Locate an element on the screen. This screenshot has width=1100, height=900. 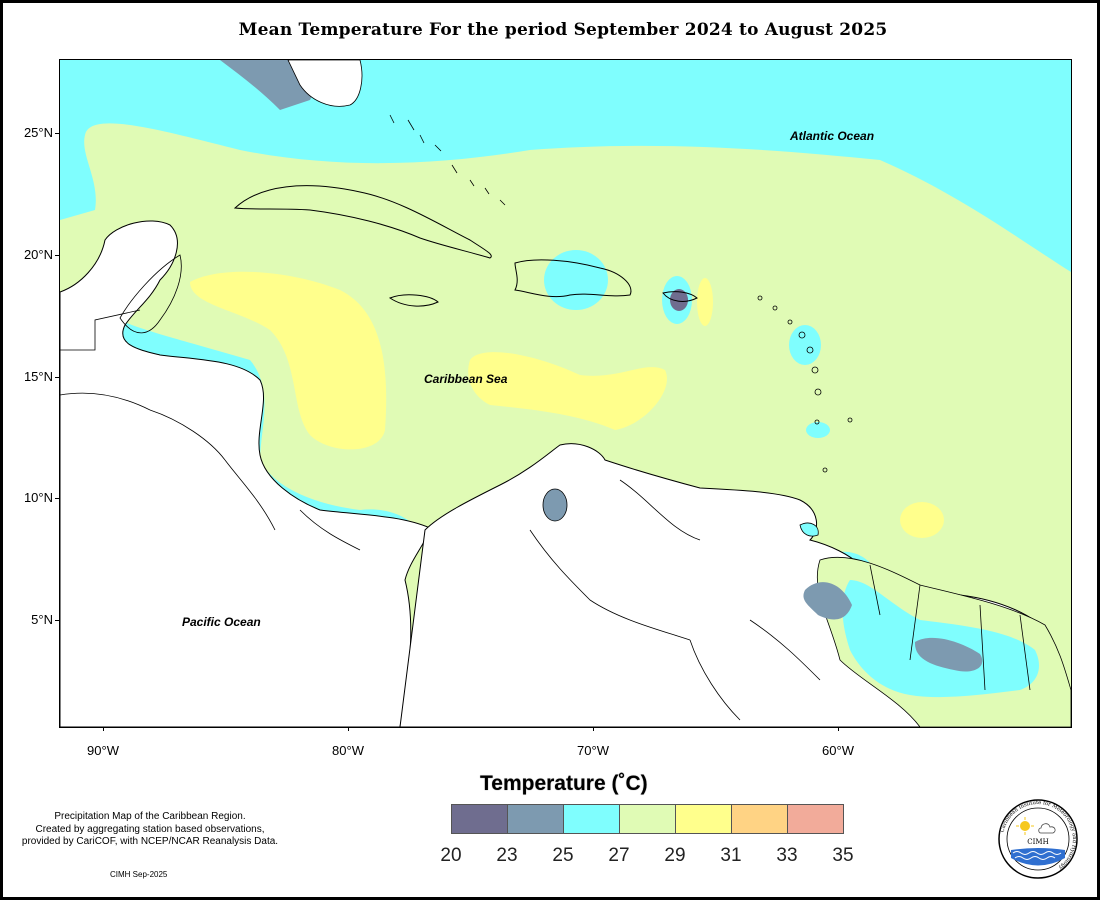
dominica-cool-zone is located at coordinates (805, 345).